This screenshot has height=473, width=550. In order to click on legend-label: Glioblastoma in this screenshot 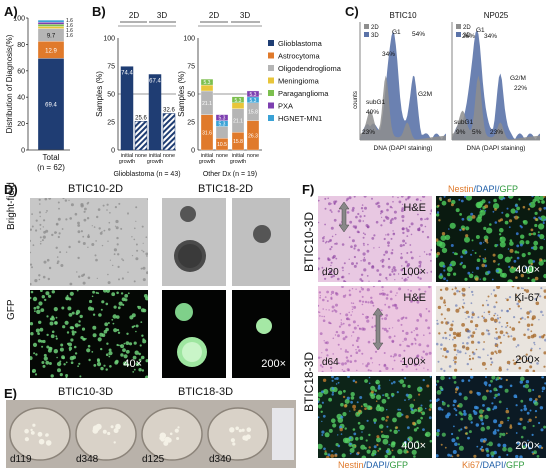, I will do `click(300, 43)`.